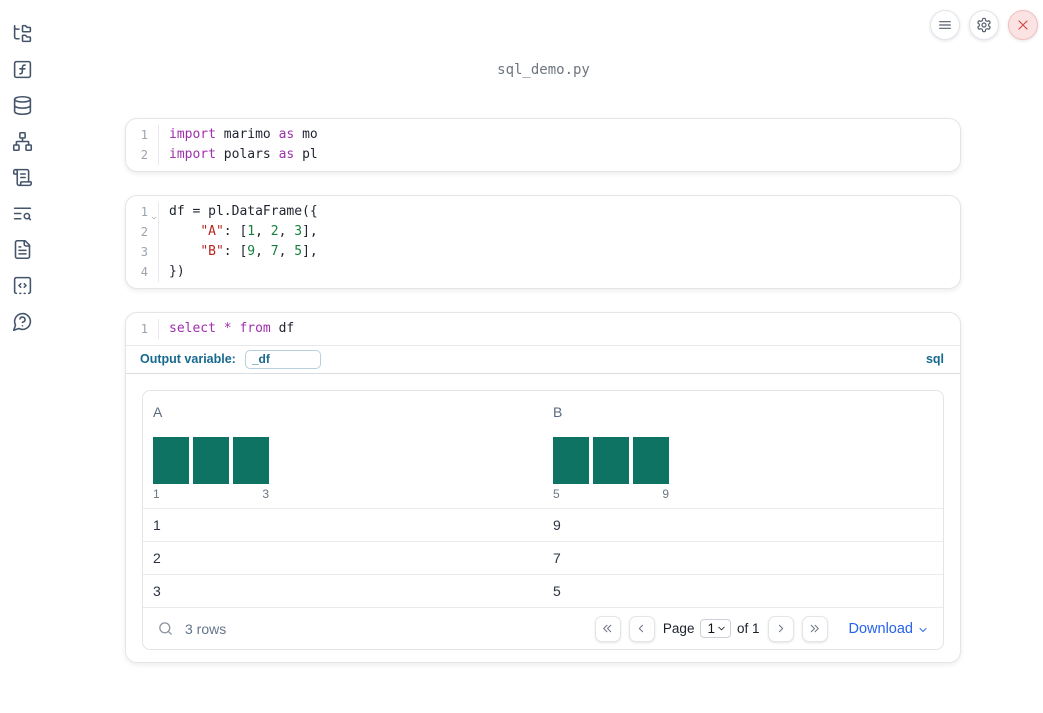  I want to click on code-token: select, so click(192, 328).